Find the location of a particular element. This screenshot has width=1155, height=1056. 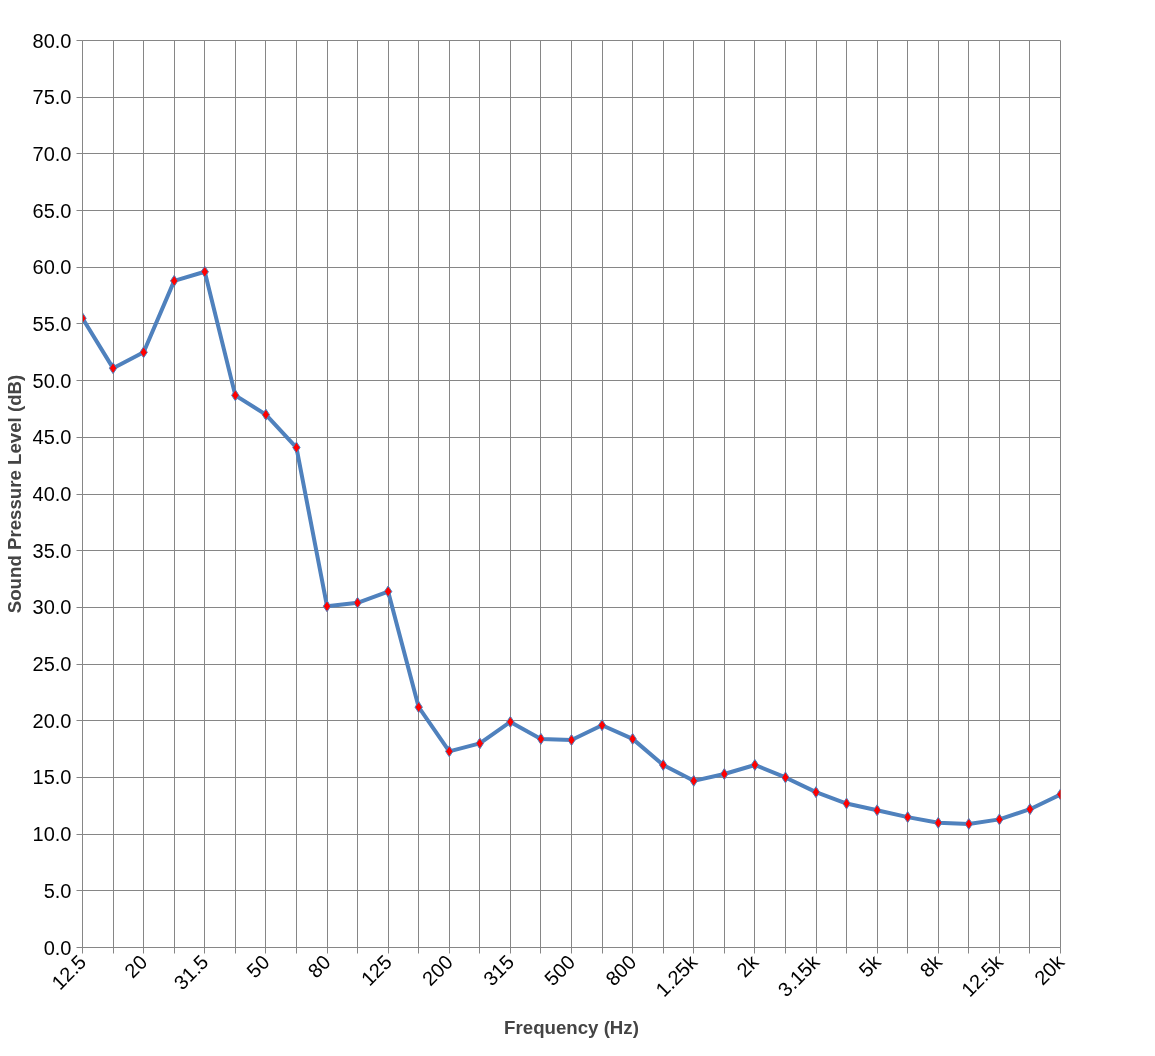

y-tick-label: 80.0 is located at coordinates (52, 40).